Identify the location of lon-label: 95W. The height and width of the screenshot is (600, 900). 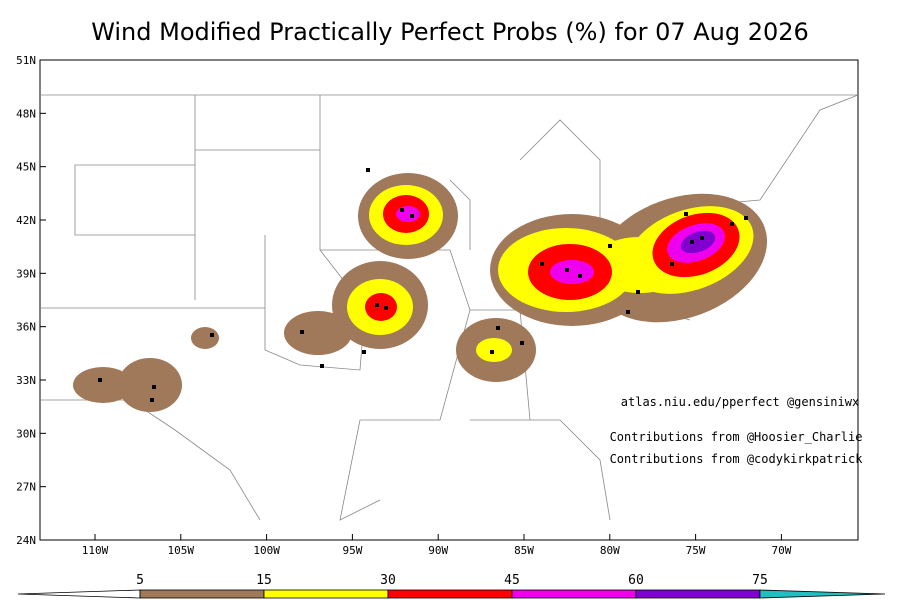
(352, 550).